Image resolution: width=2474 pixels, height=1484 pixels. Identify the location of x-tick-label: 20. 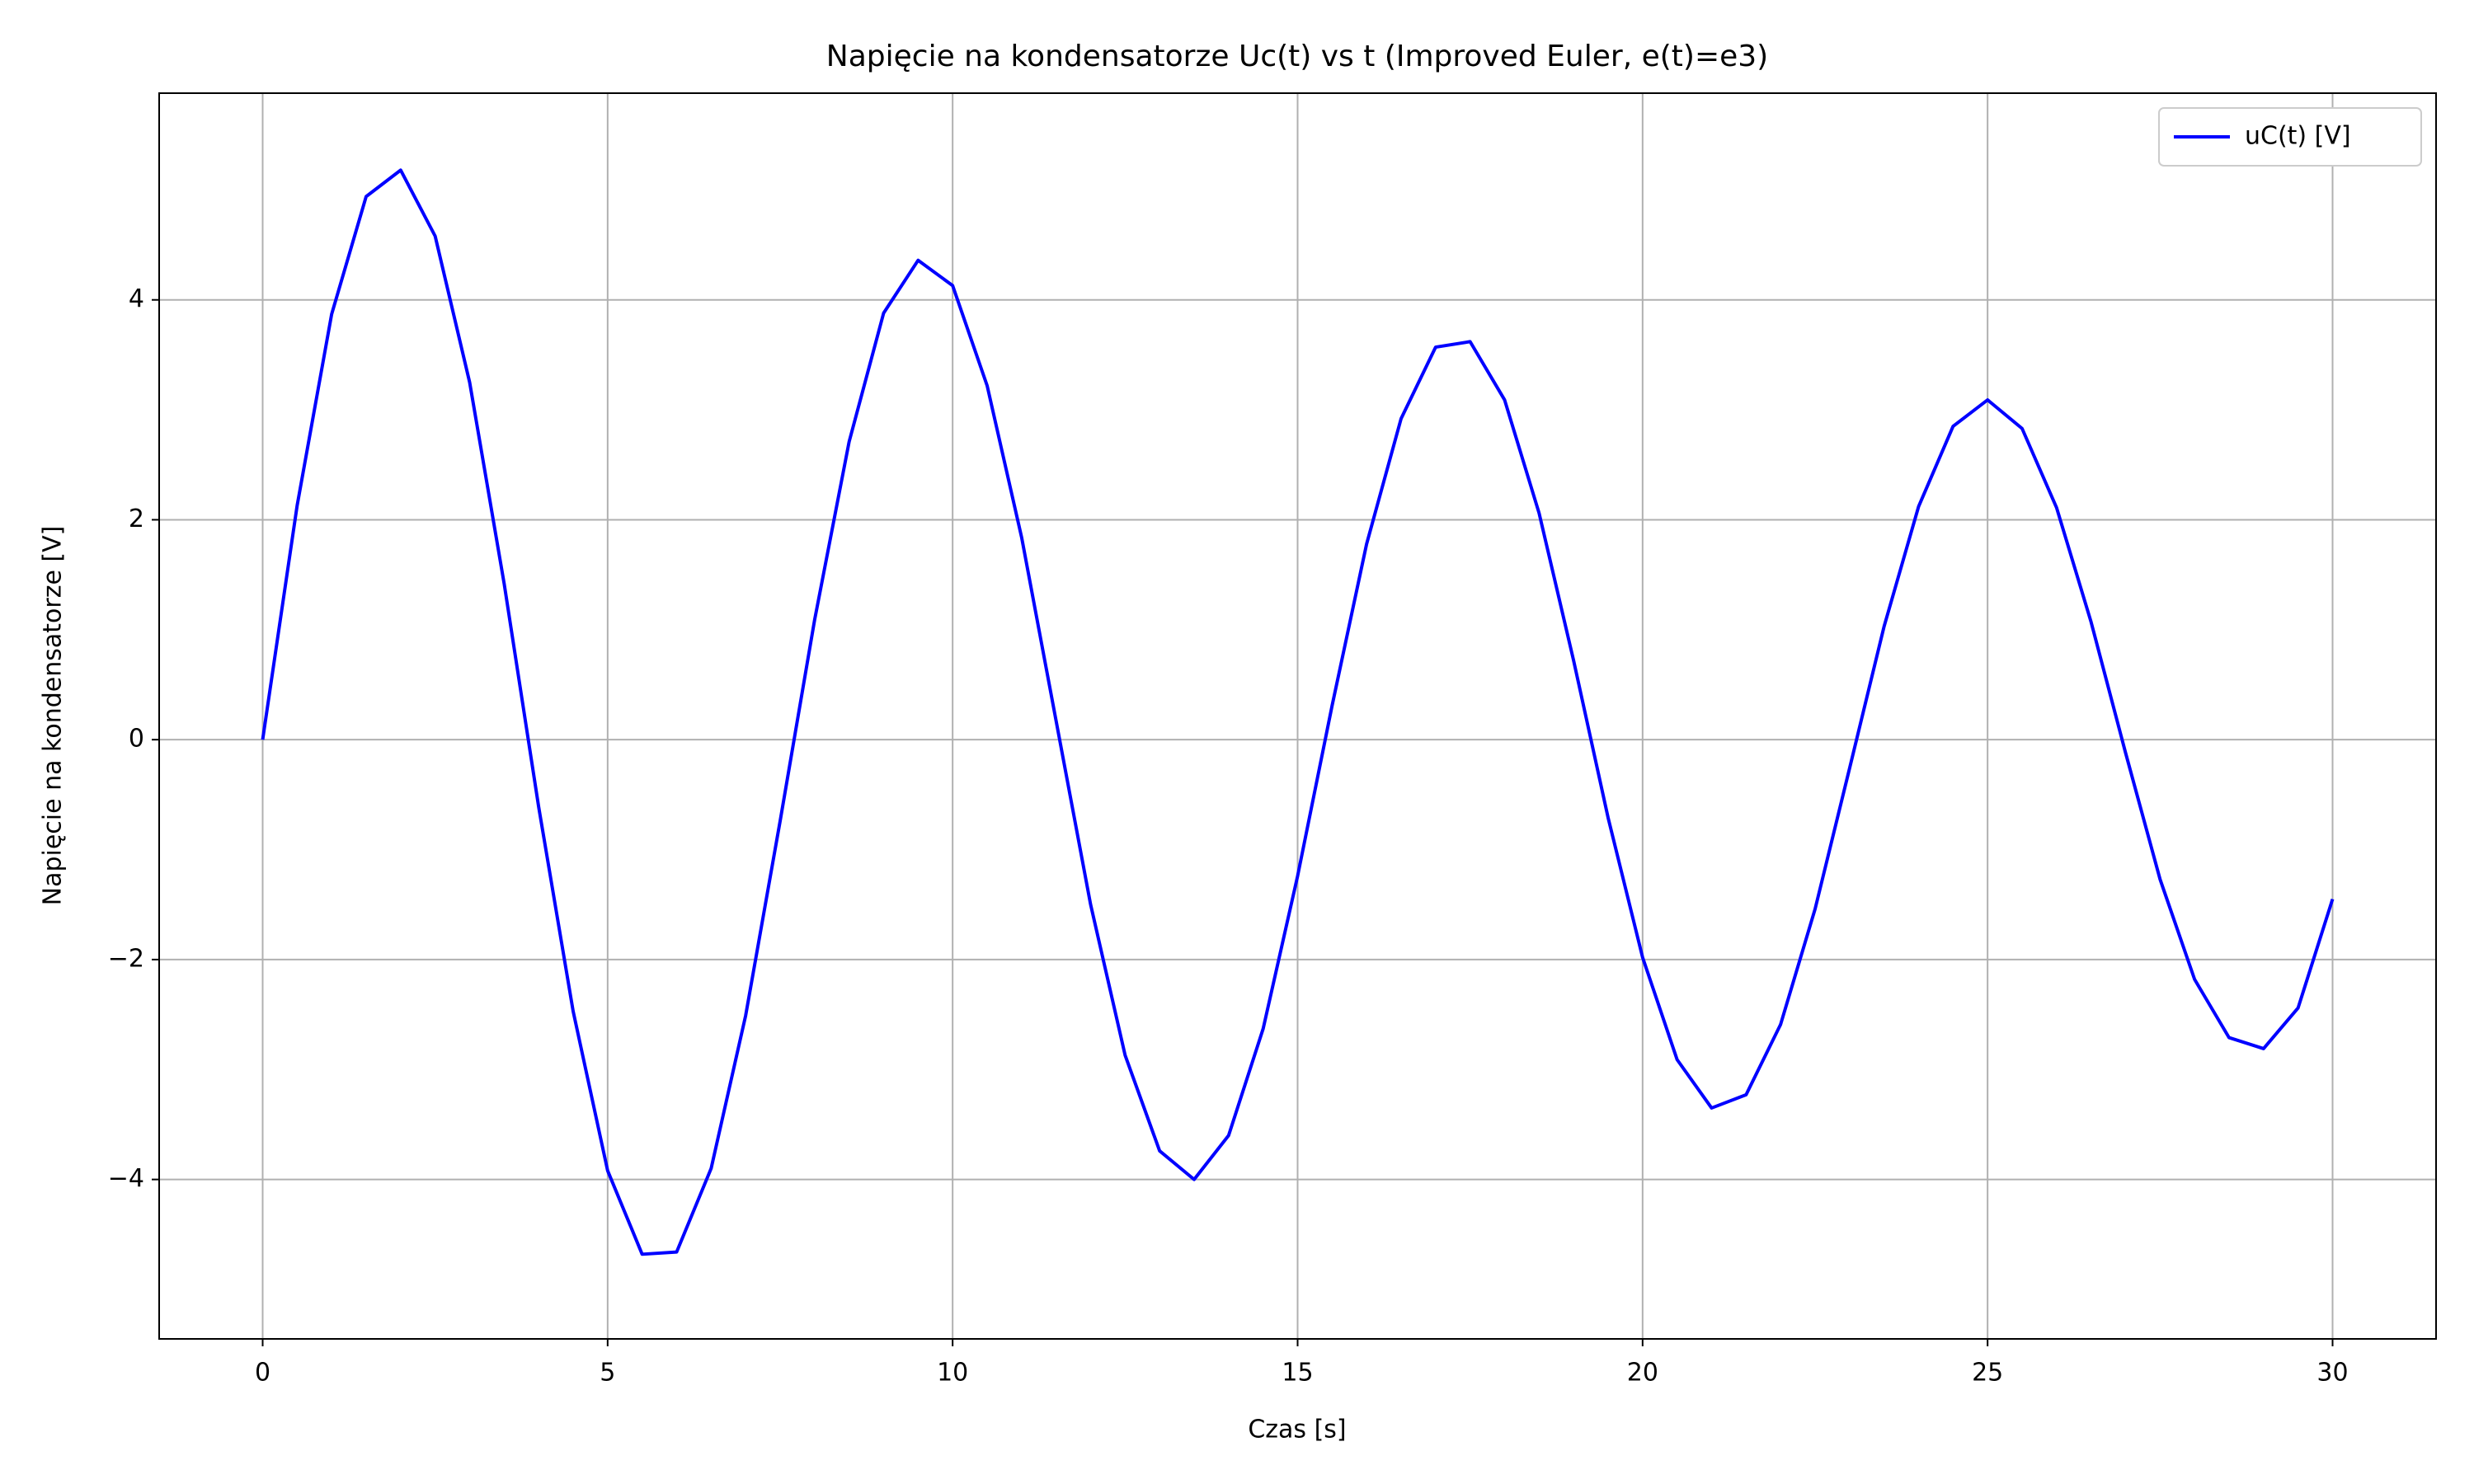
(1642, 1373).